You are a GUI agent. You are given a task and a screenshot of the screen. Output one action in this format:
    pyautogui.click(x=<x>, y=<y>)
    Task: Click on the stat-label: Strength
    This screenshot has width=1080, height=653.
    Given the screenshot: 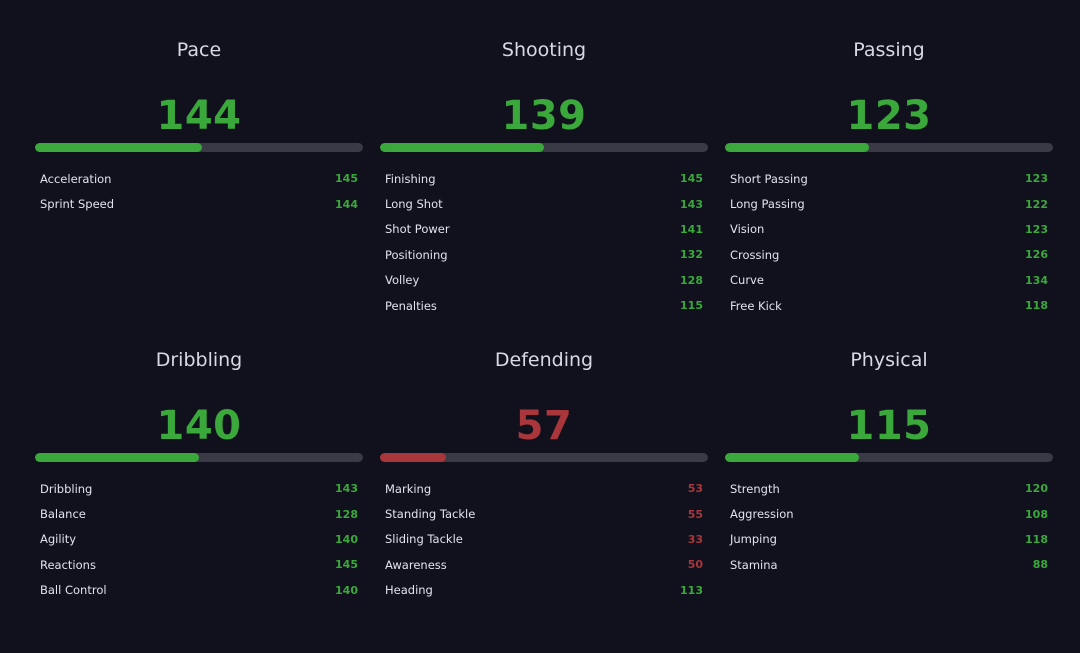 What is the action you would take?
    pyautogui.click(x=755, y=488)
    